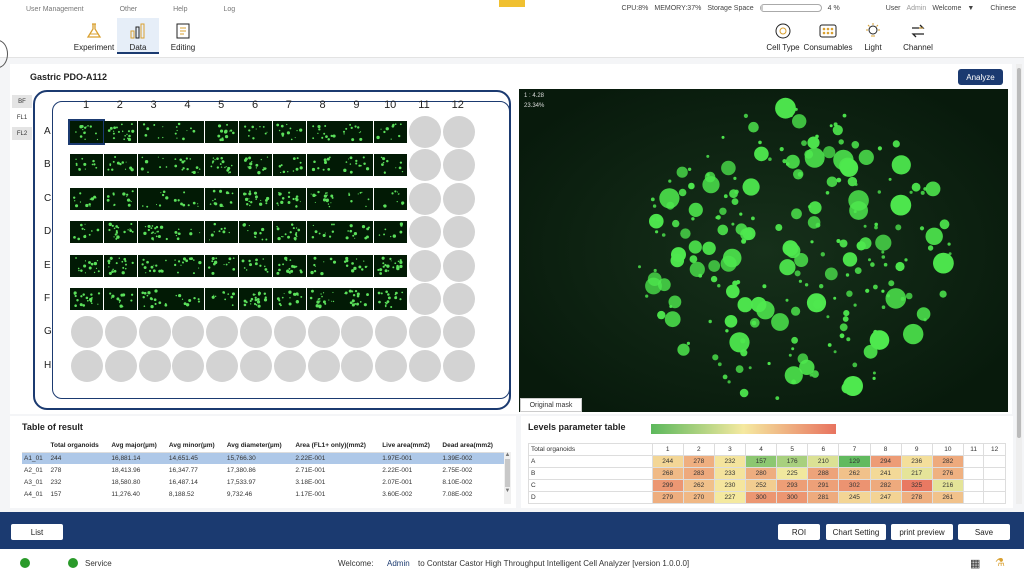 This screenshot has width=1024, height=576. Describe the element at coordinates (828, 37) in the screenshot. I see `consumables-button: Consumables` at that location.